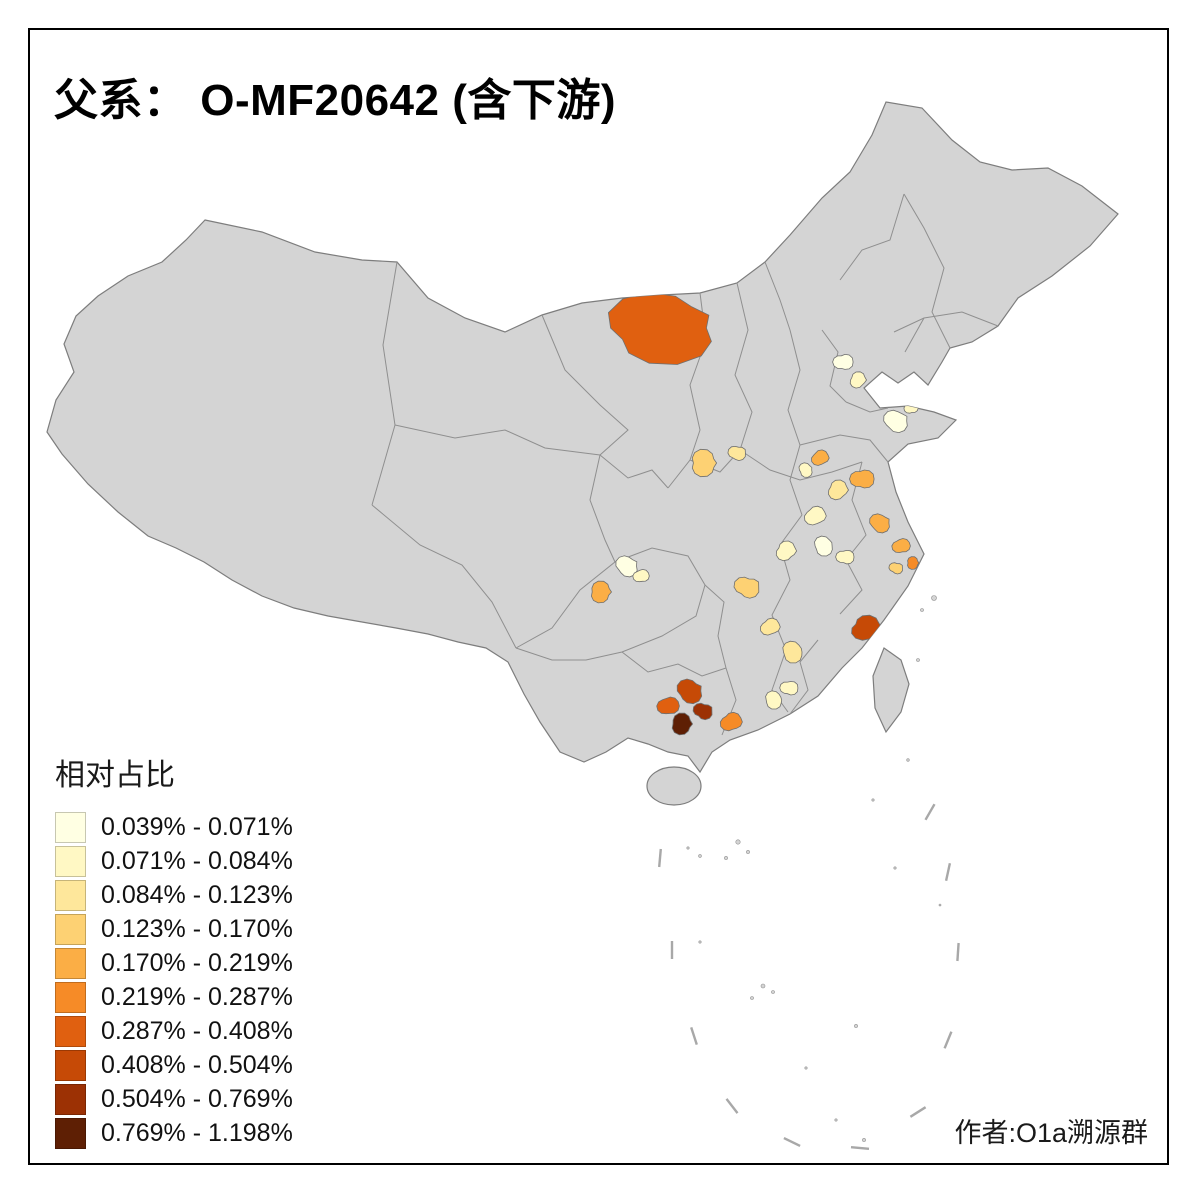 The width and height of the screenshot is (1200, 1200). I want to click on legend-row: 0.287% - 0.408%, so click(174, 1031).